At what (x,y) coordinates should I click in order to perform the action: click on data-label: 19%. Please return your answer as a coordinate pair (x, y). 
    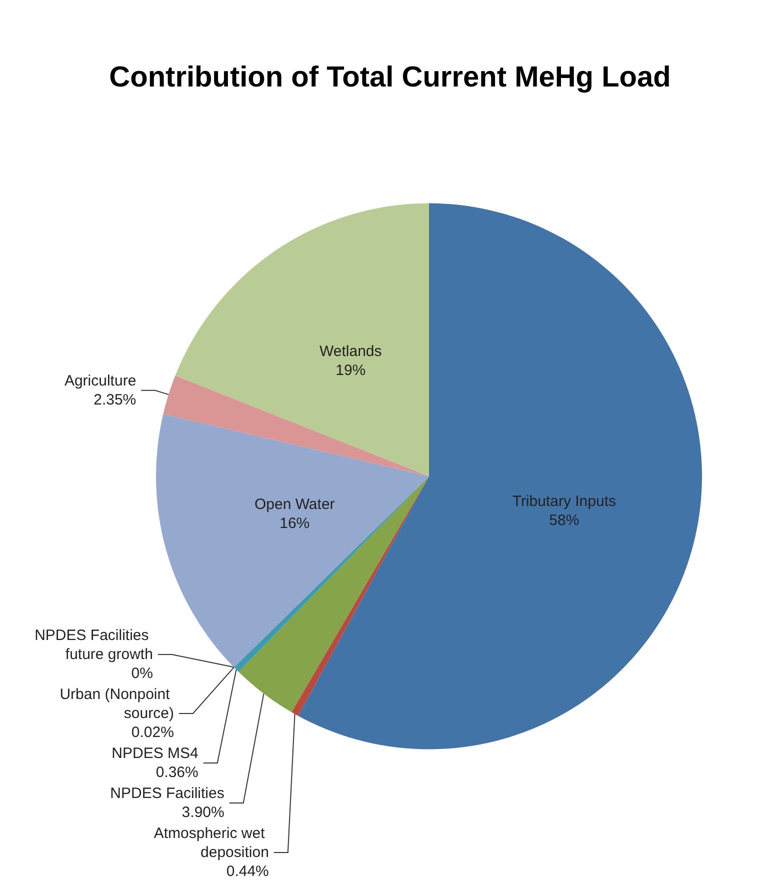
    Looking at the image, I should click on (351, 370).